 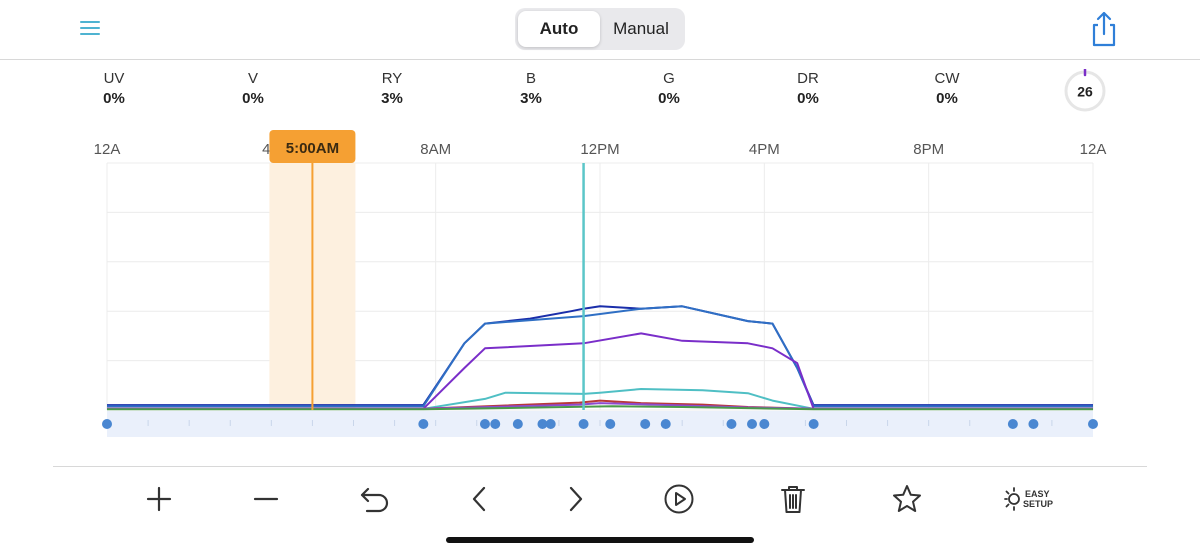 What do you see at coordinates (669, 88) in the screenshot?
I see `channel-g: G 0%` at bounding box center [669, 88].